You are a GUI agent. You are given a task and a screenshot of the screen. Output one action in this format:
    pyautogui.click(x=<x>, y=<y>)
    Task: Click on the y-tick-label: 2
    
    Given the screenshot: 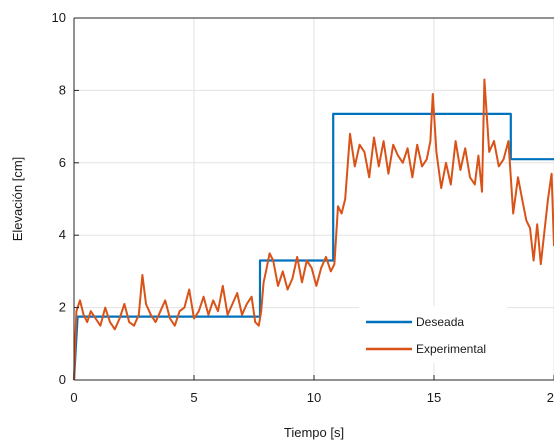 What is the action you would take?
    pyautogui.click(x=62, y=307)
    